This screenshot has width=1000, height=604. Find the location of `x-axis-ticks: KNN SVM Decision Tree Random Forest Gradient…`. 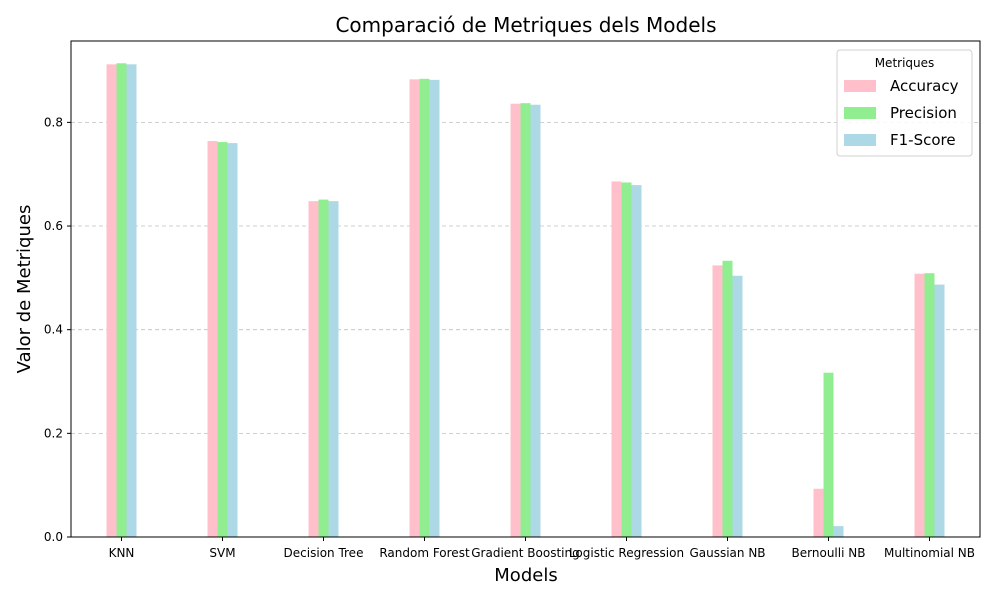

x-axis-ticks: KNN SVM Decision Tree Random Forest Gradient… is located at coordinates (542, 548).